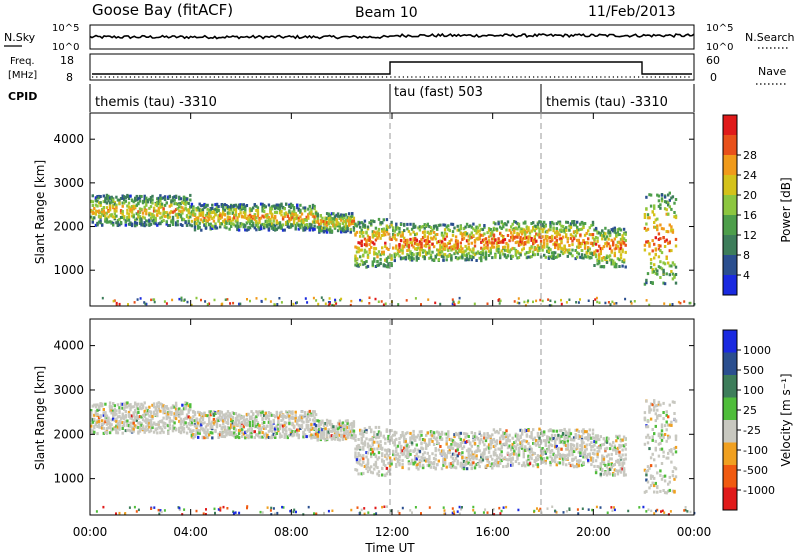 Image resolution: width=800 pixels, height=554 pixels. Describe the element at coordinates (69, 77) in the screenshot. I see `freq-tick-bottom: 8` at that location.